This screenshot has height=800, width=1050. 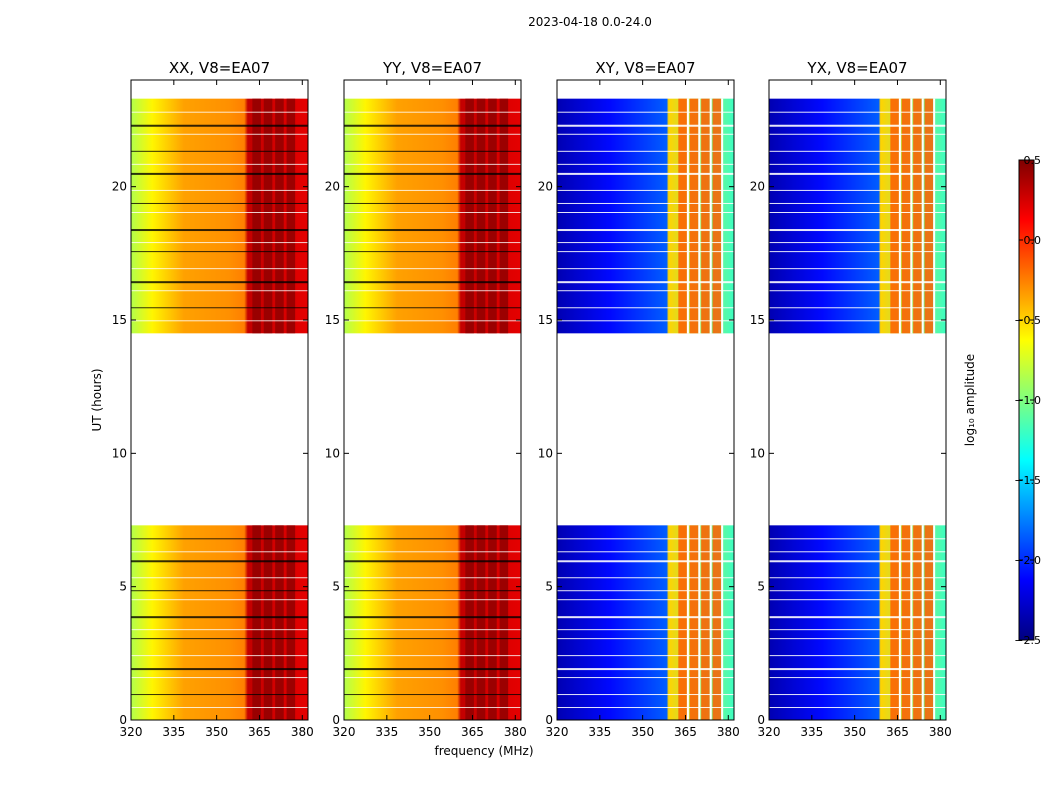 I want to click on panel-title: XY, V8=EA07, so click(x=645, y=68).